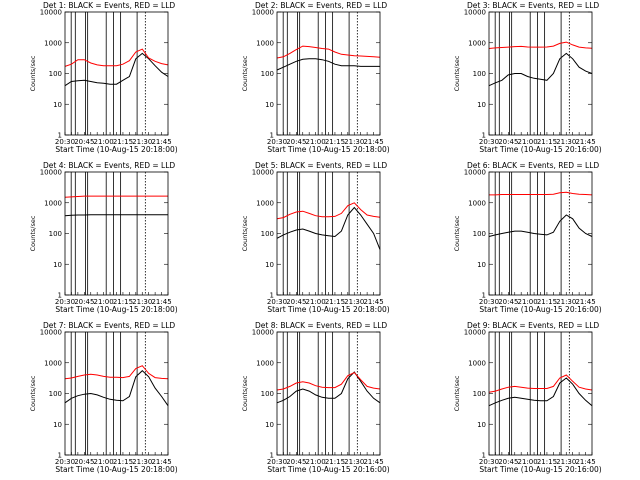 The image size is (640, 480). Describe the element at coordinates (321, 165) in the screenshot. I see `chart-title: Det 5: BLACK = Events, RED = LLD` at that location.